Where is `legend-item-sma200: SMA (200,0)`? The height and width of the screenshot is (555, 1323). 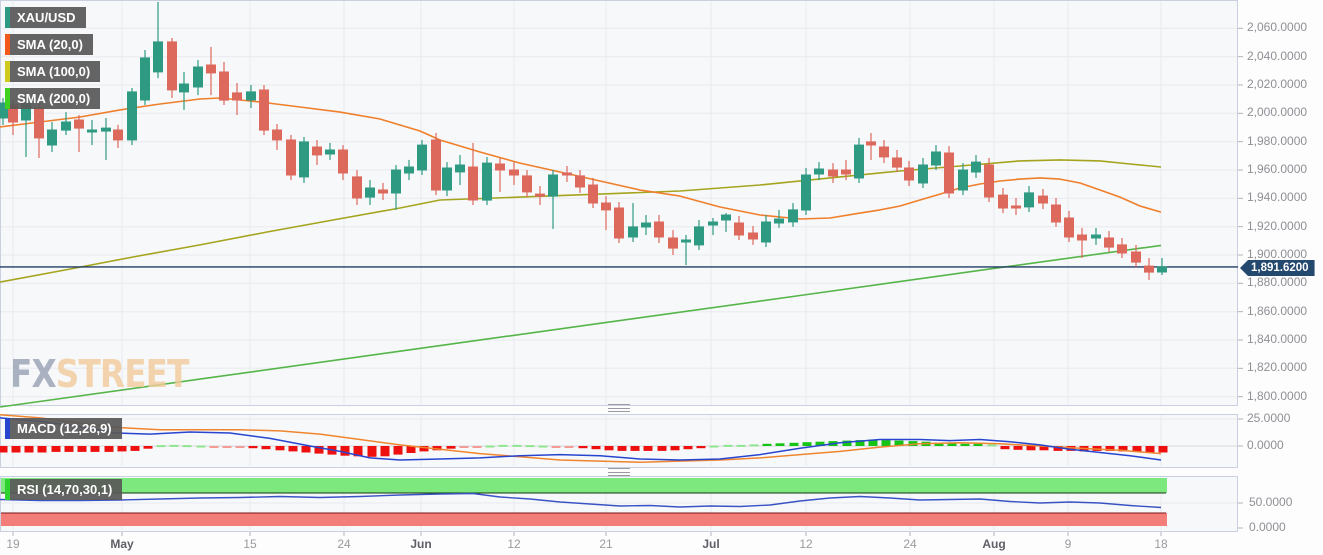
legend-item-sma200: SMA (200,0) is located at coordinates (53, 98).